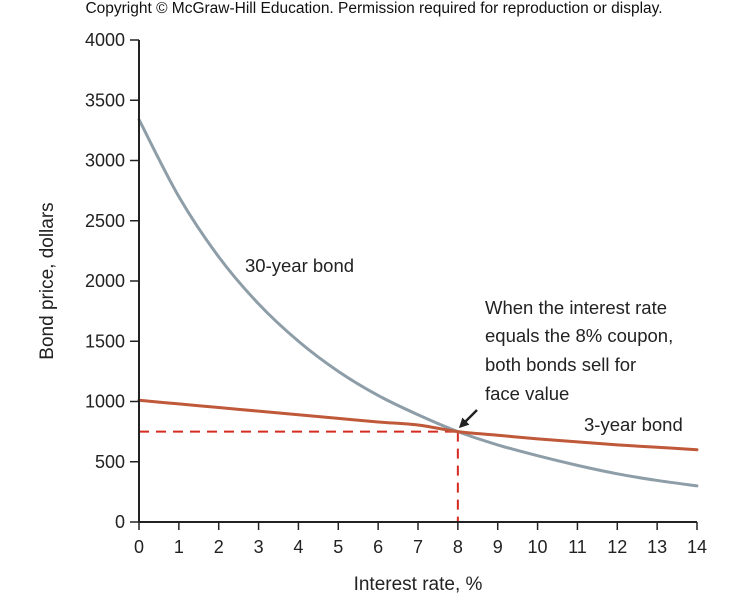  What do you see at coordinates (579, 335) in the screenshot?
I see `annotation-line-2: equals the 8% coupon,` at bounding box center [579, 335].